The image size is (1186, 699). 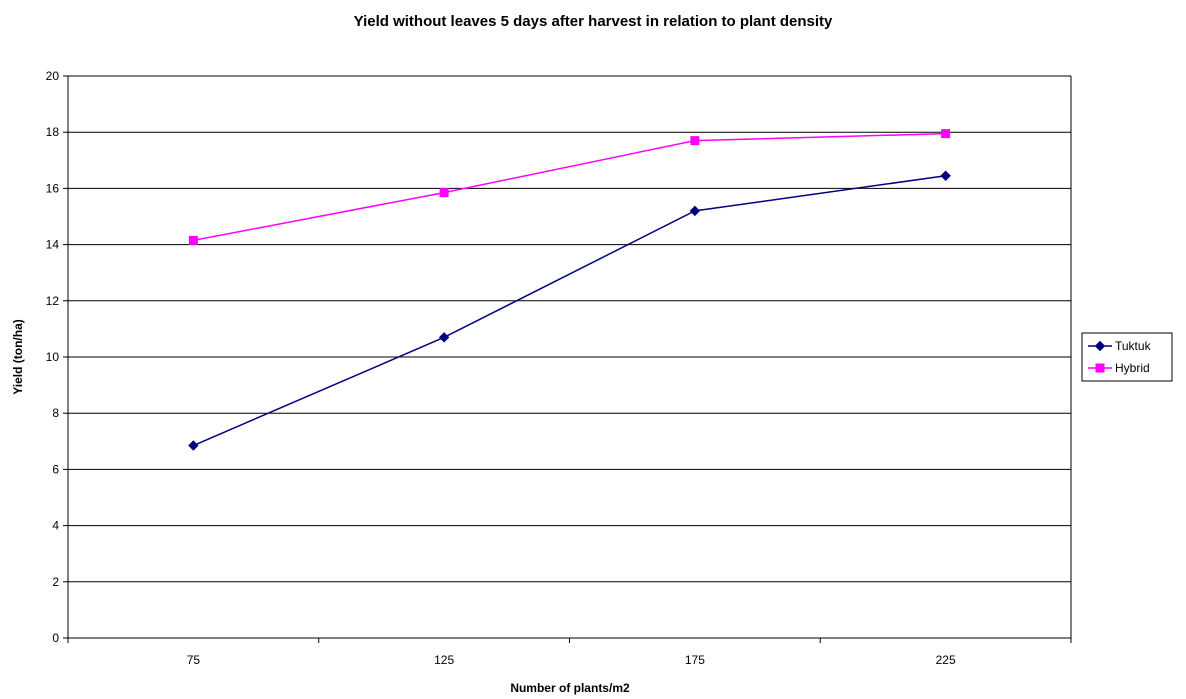 I want to click on y-tick-label: 14, so click(x=53, y=245).